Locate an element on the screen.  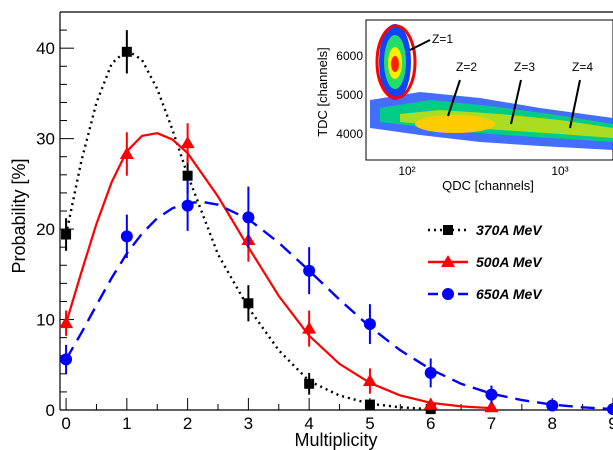
inset-xtick-label: 10³ is located at coordinates (559, 171).